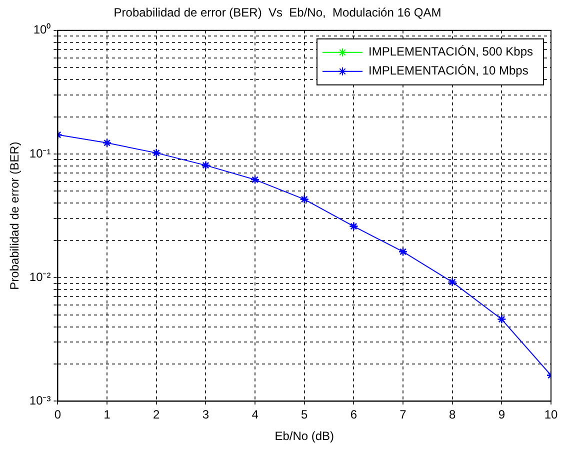 This screenshot has width=563, height=454. Describe the element at coordinates (107, 415) in the screenshot. I see `x-tick-label: 1` at that location.